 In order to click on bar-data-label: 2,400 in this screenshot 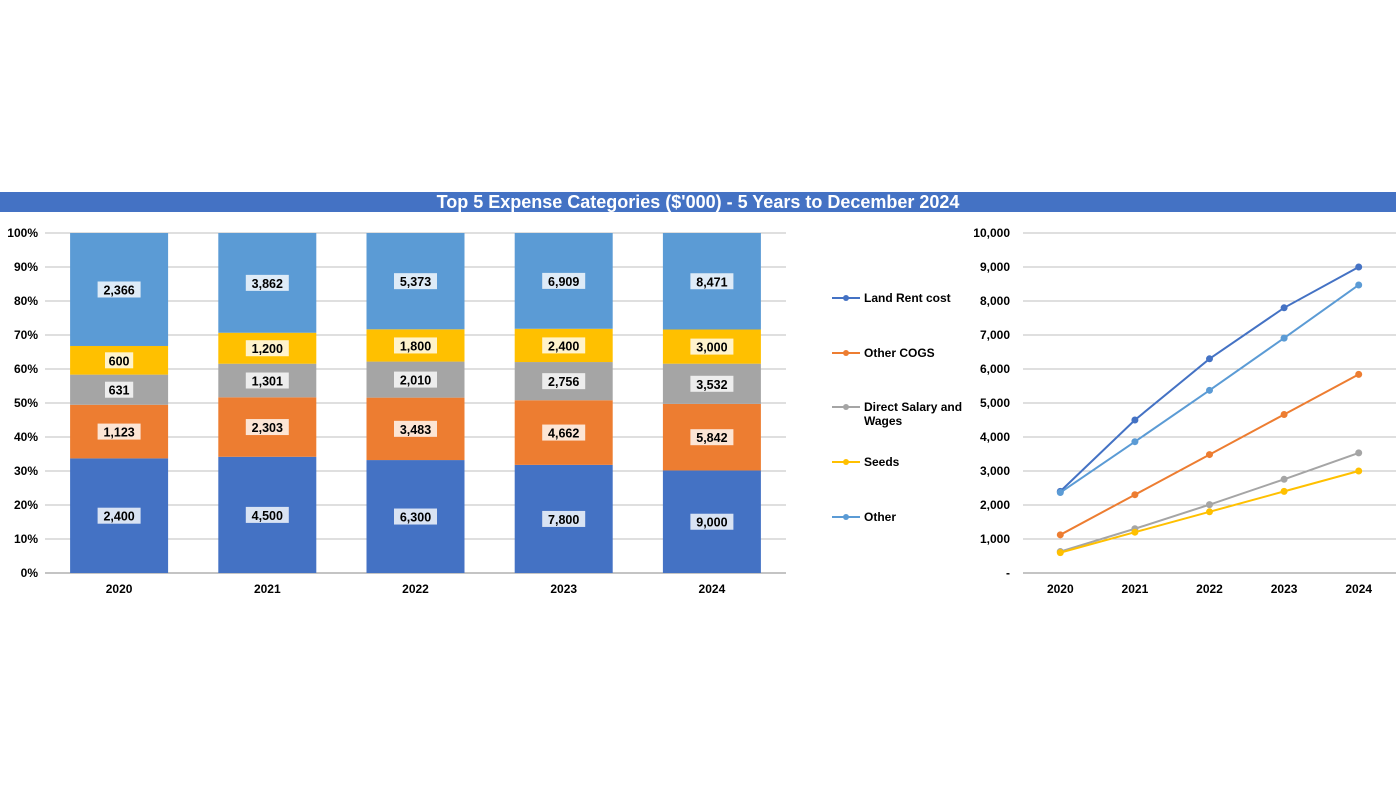, I will do `click(118, 517)`.